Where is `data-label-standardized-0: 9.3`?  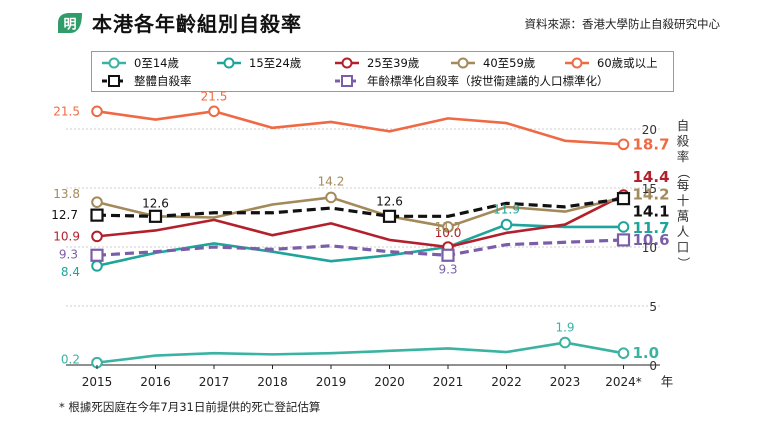
data-label-standardized-0: 9.3 is located at coordinates (68, 254).